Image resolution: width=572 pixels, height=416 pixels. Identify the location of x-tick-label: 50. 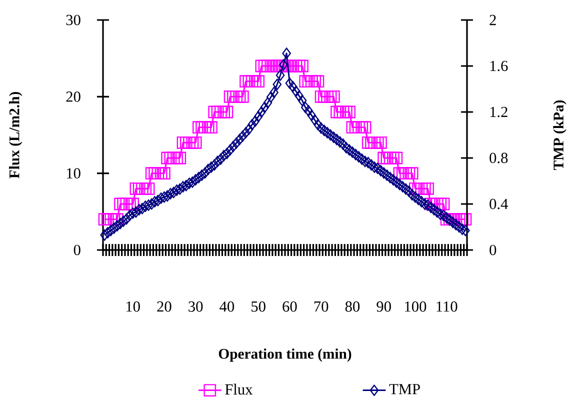
(259, 306).